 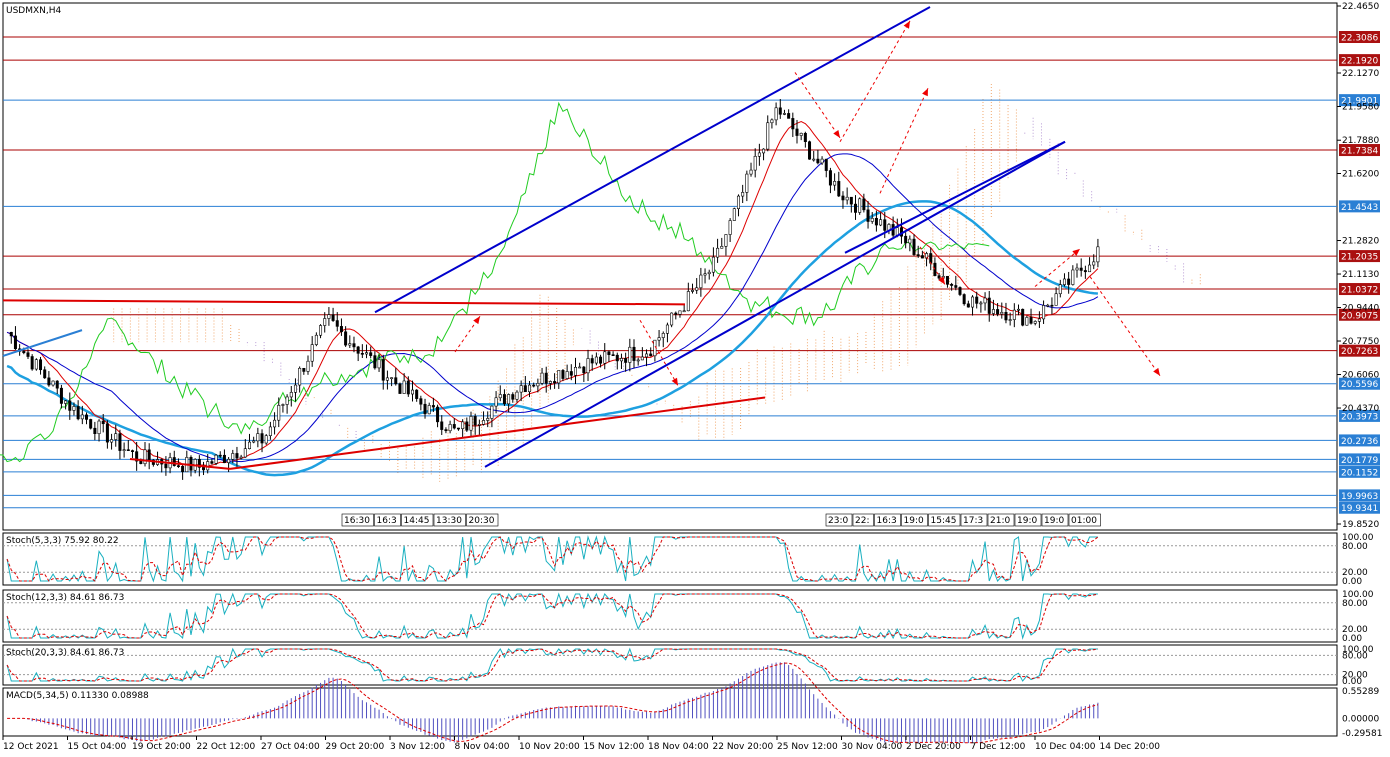 What do you see at coordinates (417, 747) in the screenshot?
I see `time-tick-label: 3 Nov 12:00` at bounding box center [417, 747].